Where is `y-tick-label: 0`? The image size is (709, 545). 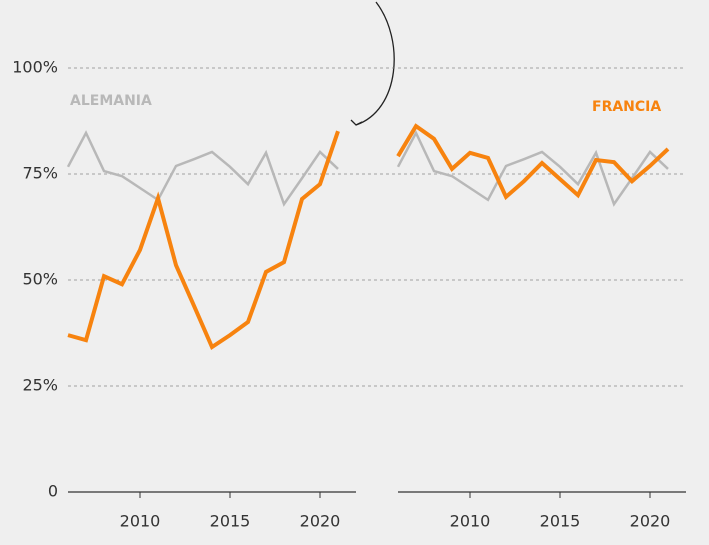
y-tick-label: 0 is located at coordinates (53, 491).